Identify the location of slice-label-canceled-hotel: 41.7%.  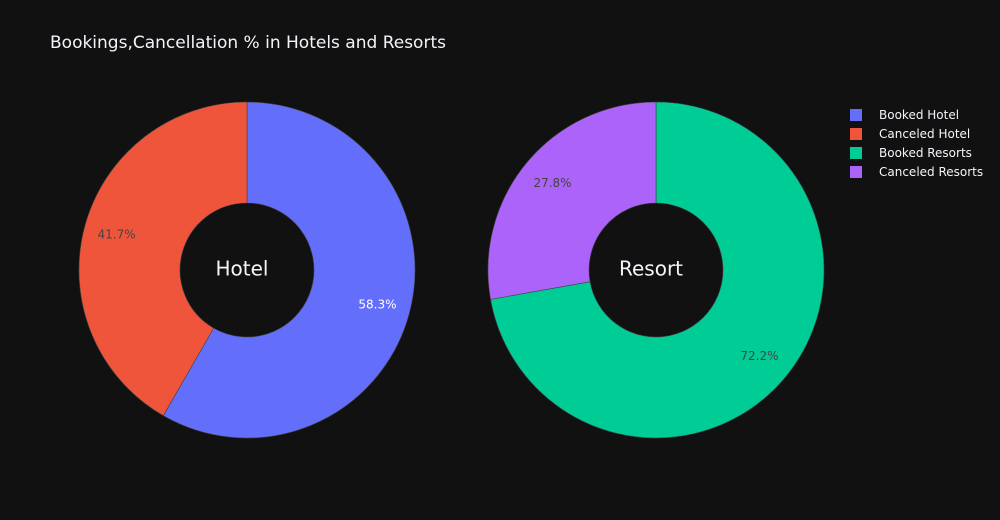
(117, 235).